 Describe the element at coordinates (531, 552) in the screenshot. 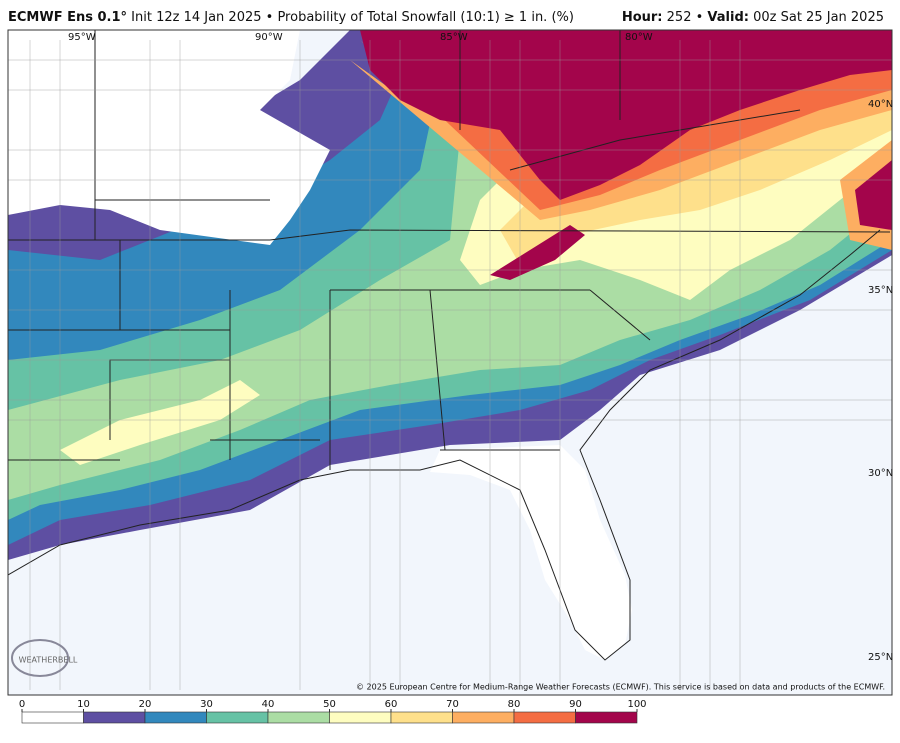

I see `zero-florida` at that location.